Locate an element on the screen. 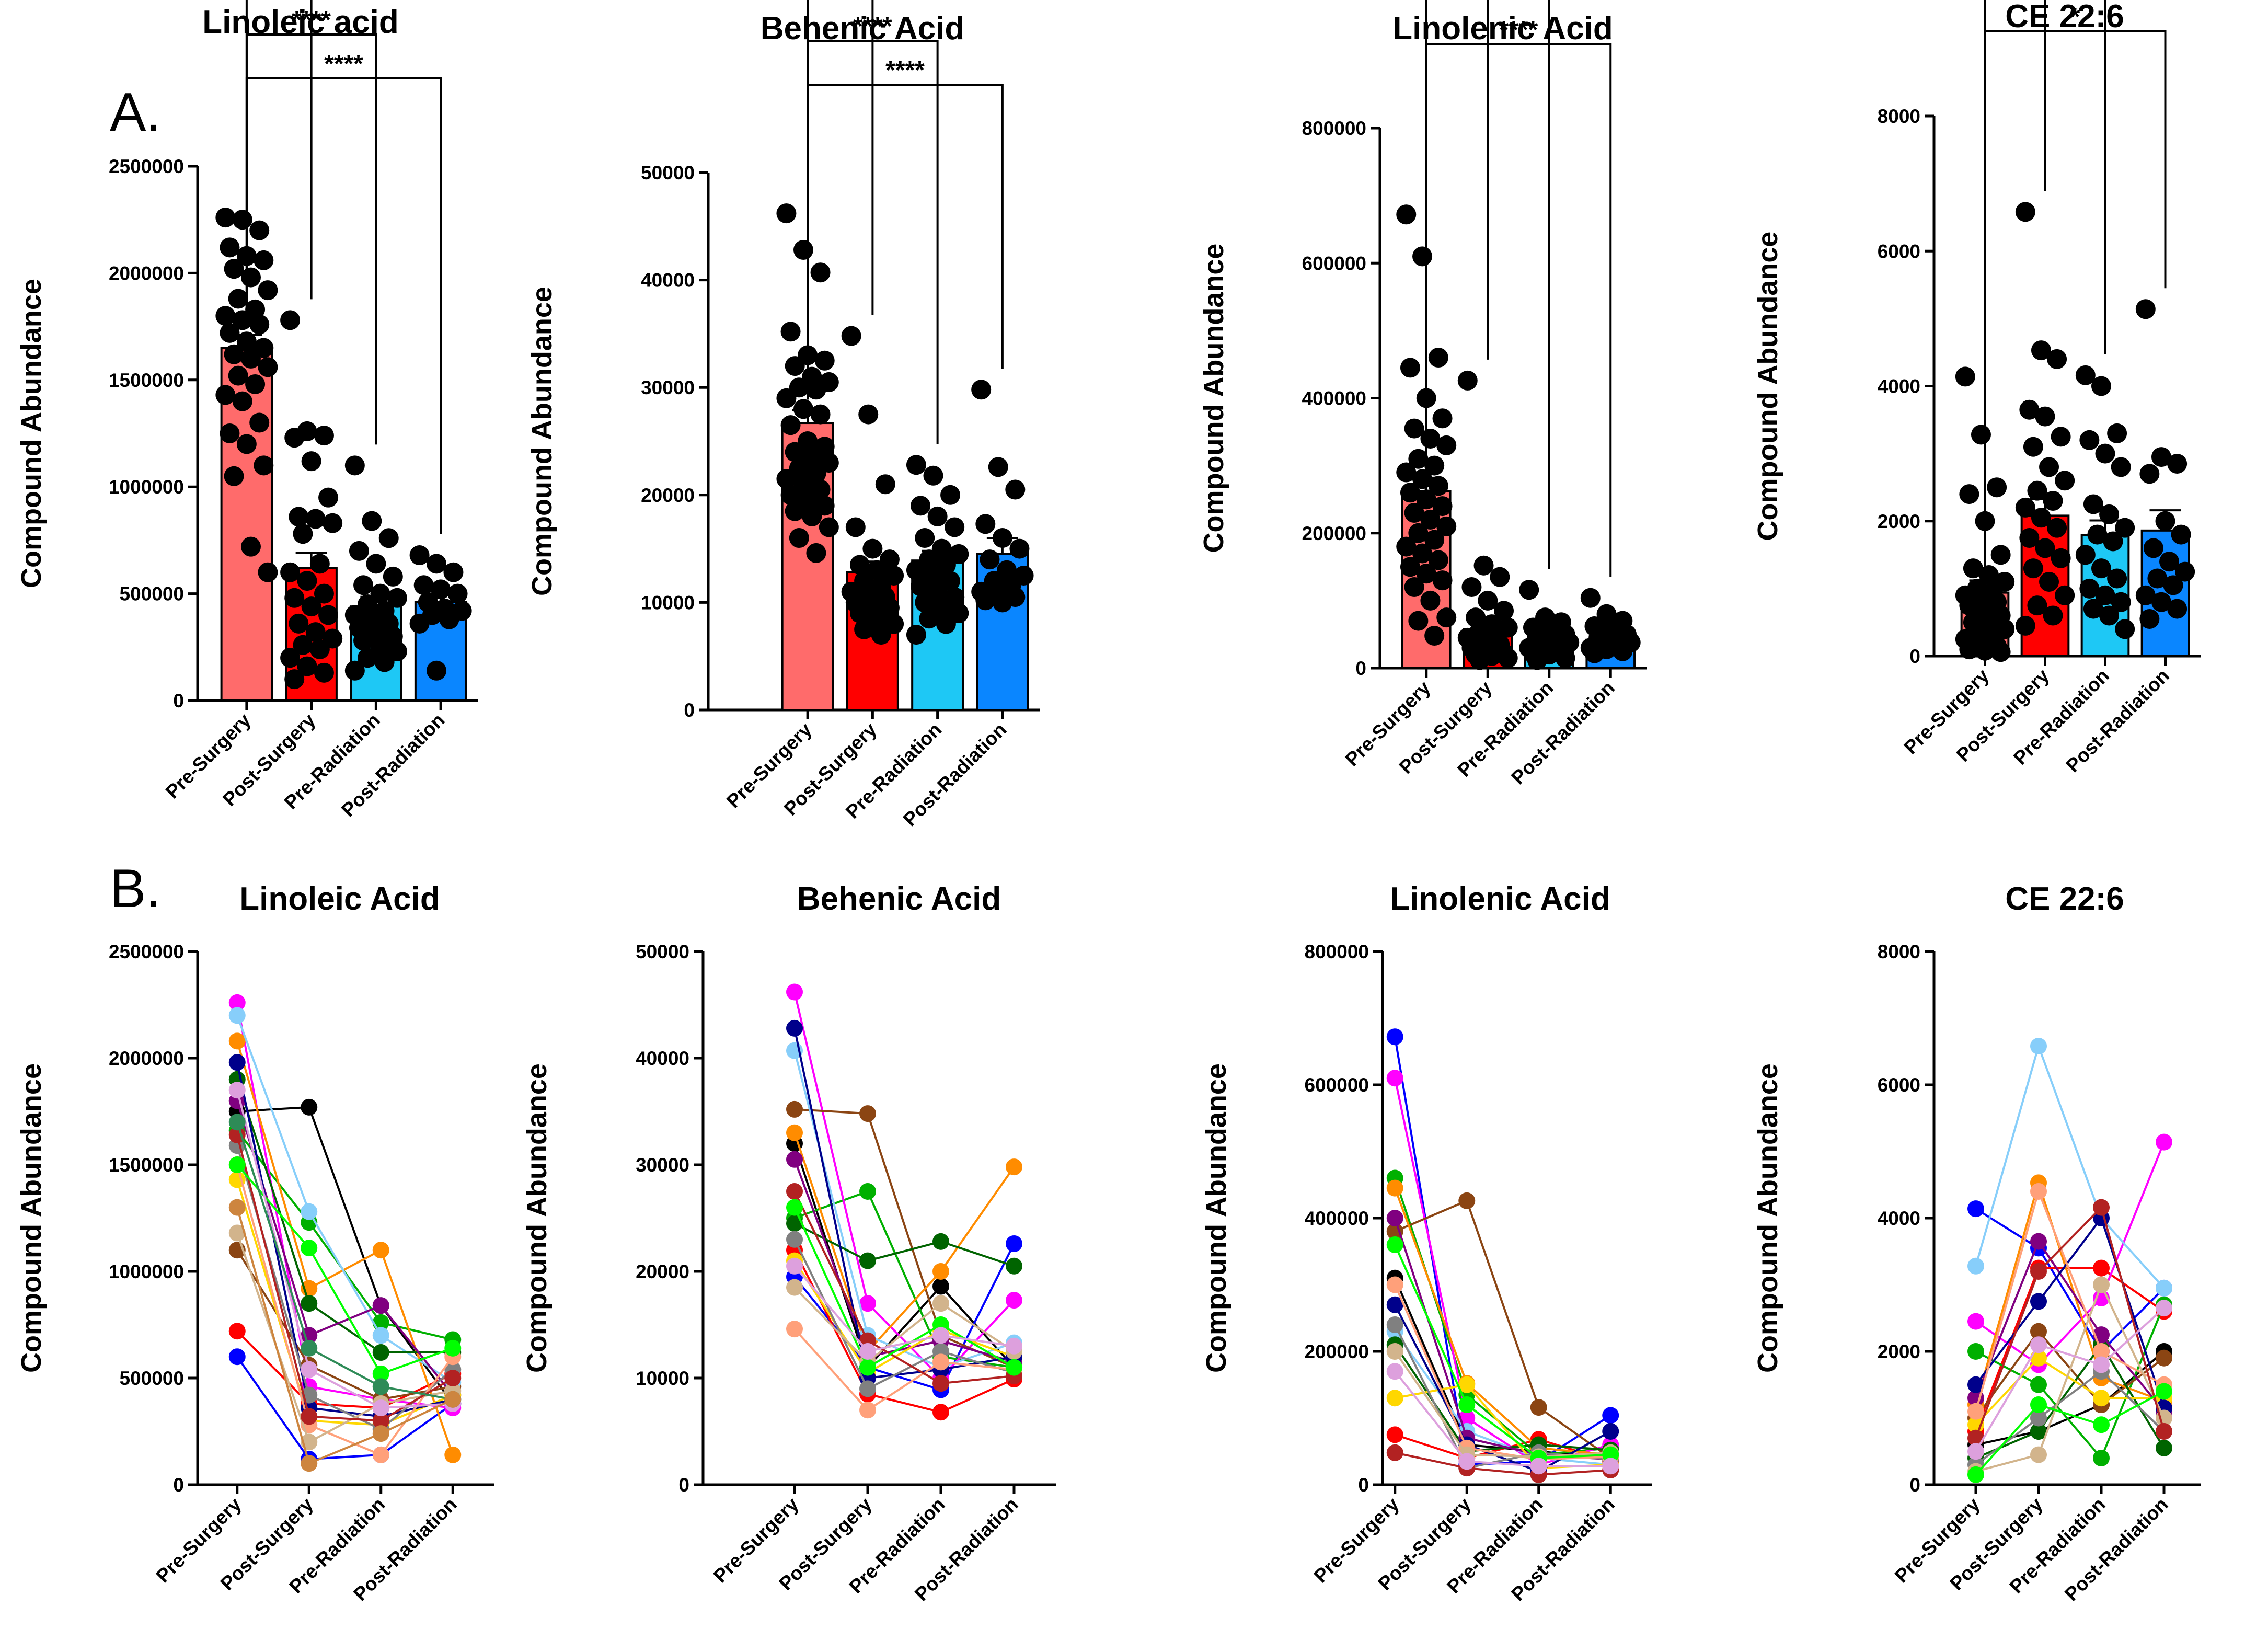 The width and height of the screenshot is (2268, 1652). significance-bracket is located at coordinates (2075, 300).